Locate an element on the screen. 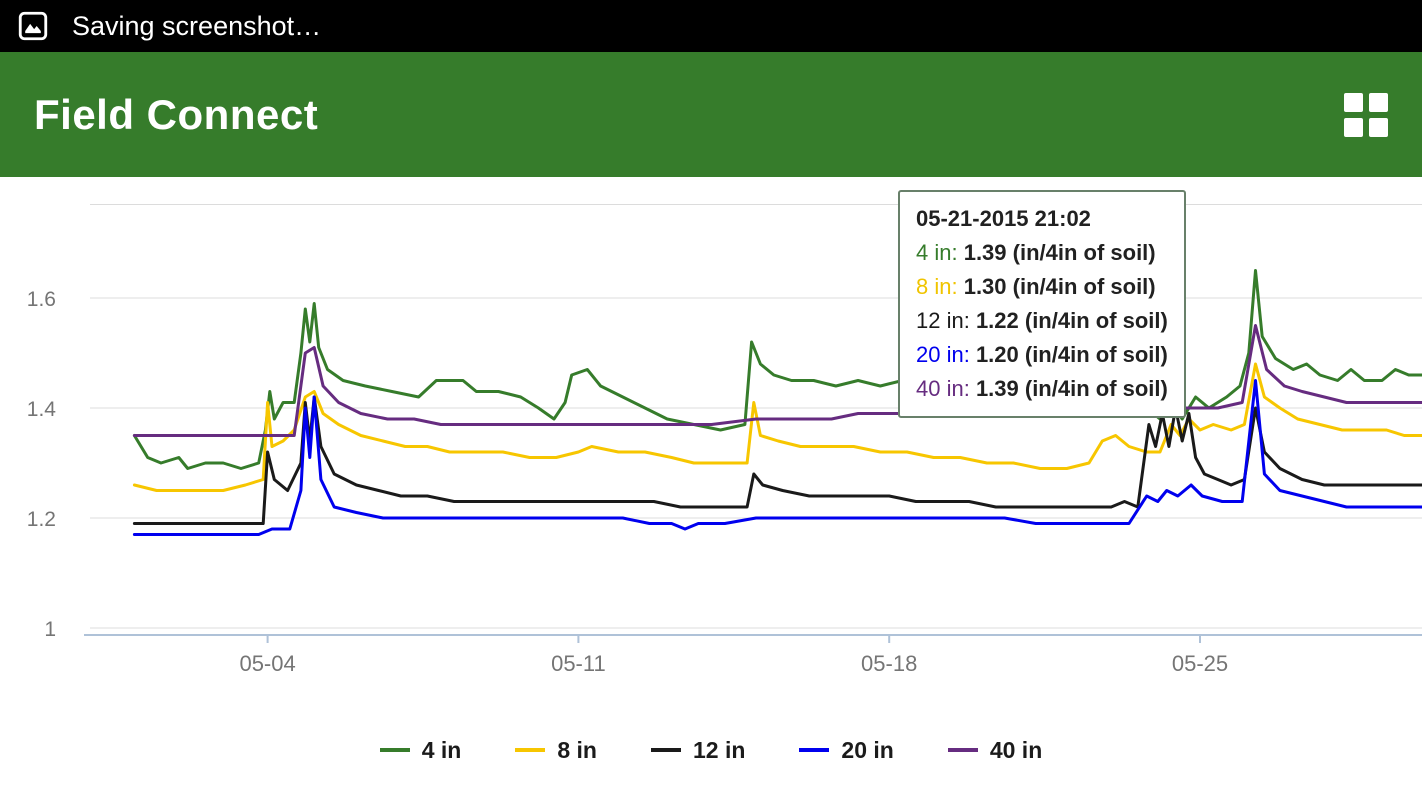 Image resolution: width=1422 pixels, height=800 pixels. tooltip-row: 40 in: 1.39 (in/4in of soil) is located at coordinates (1042, 389).